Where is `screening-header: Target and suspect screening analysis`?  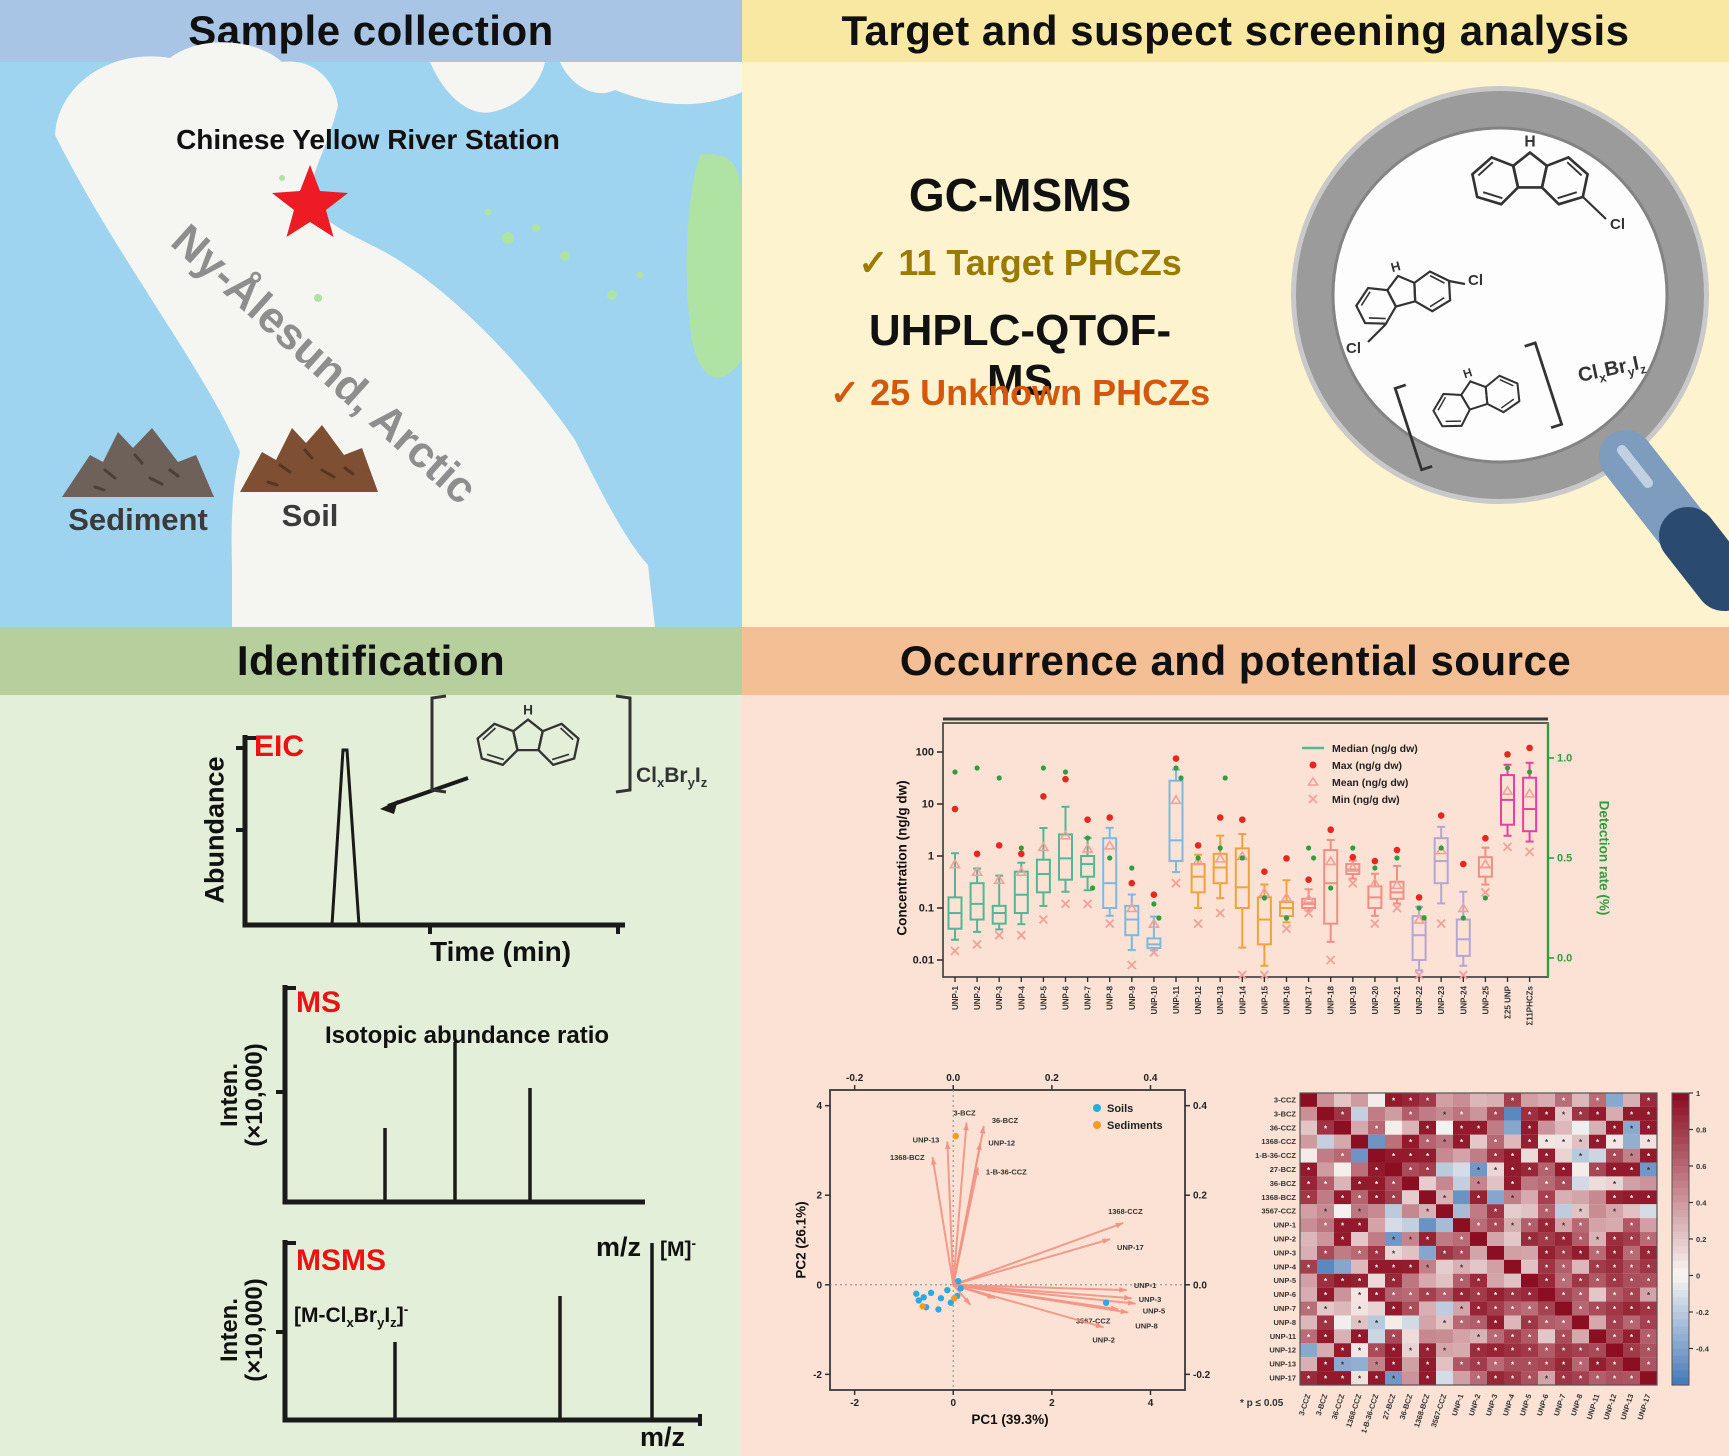
screening-header: Target and suspect screening analysis is located at coordinates (1235, 31).